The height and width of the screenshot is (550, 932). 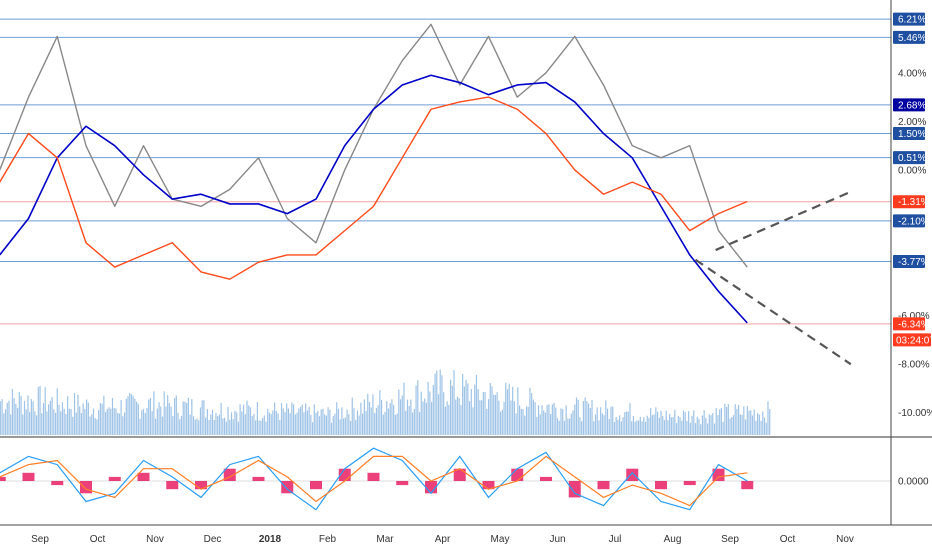 What do you see at coordinates (98, 539) in the screenshot?
I see `x-tick-label: Oct` at bounding box center [98, 539].